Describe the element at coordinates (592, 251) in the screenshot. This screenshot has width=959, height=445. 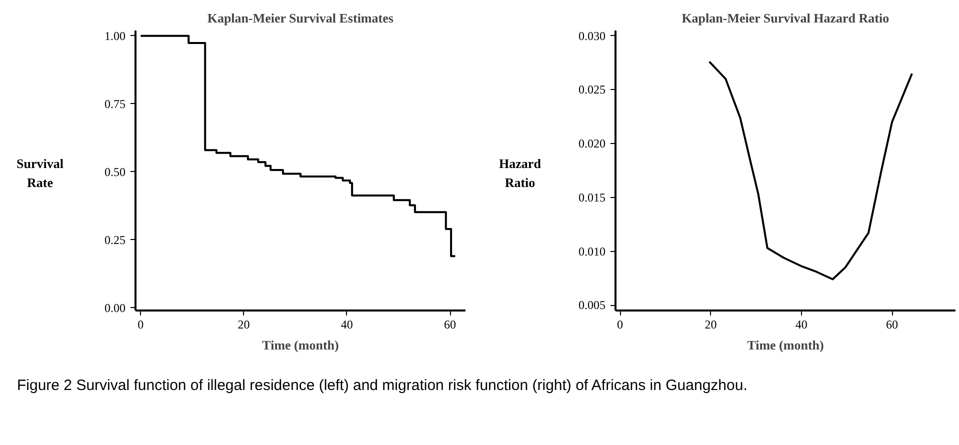
I see `y-tick-label: 0.010` at that location.